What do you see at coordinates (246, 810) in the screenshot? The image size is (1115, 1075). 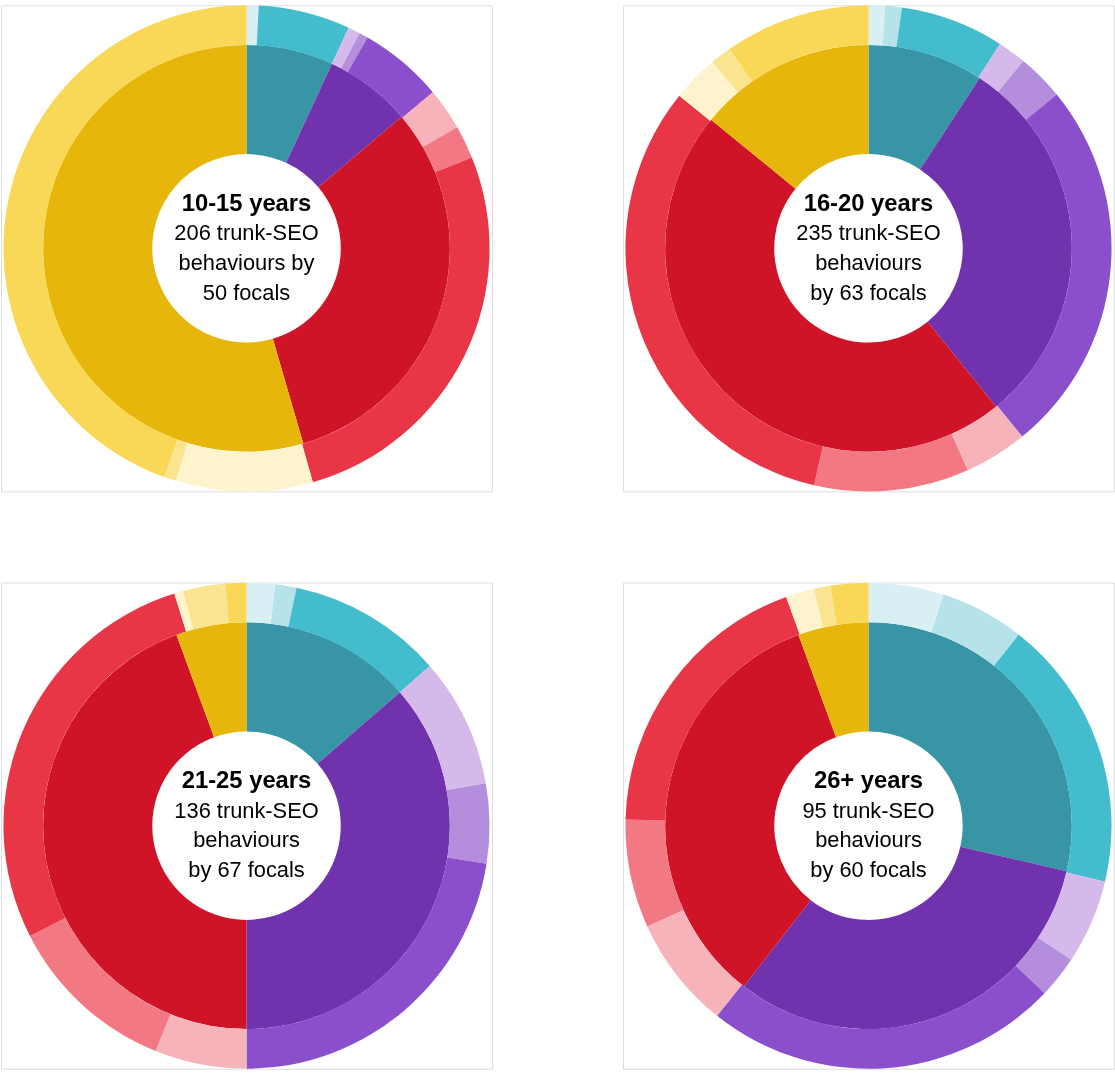 I see `text: 136 trunk-SEO` at bounding box center [246, 810].